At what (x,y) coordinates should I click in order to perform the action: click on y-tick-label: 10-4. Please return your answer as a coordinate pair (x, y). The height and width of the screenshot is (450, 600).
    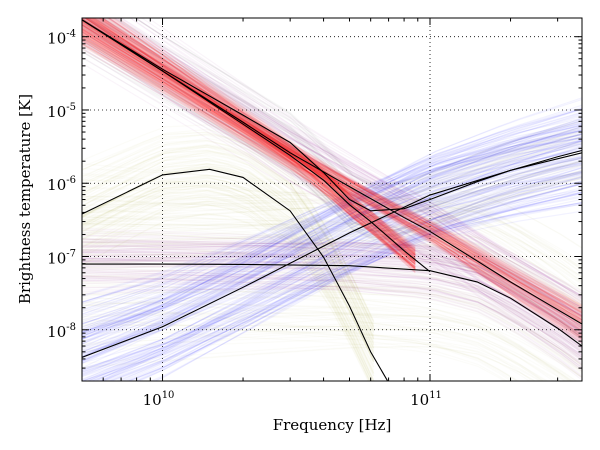
    Looking at the image, I should click on (61, 38).